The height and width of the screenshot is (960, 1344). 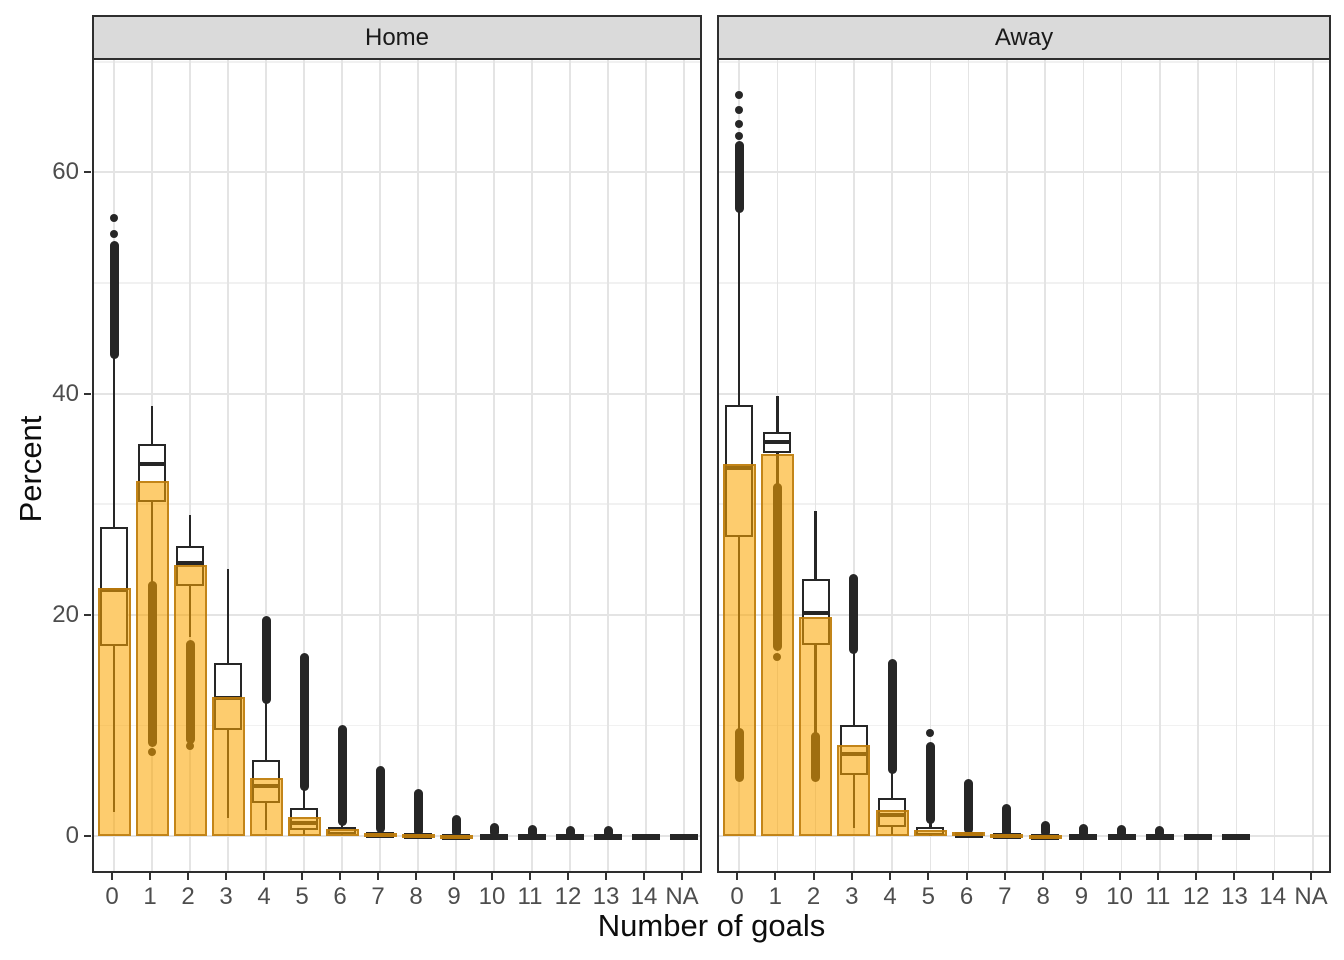 What do you see at coordinates (72, 835) in the screenshot?
I see `y-tick-label-0: 0` at bounding box center [72, 835].